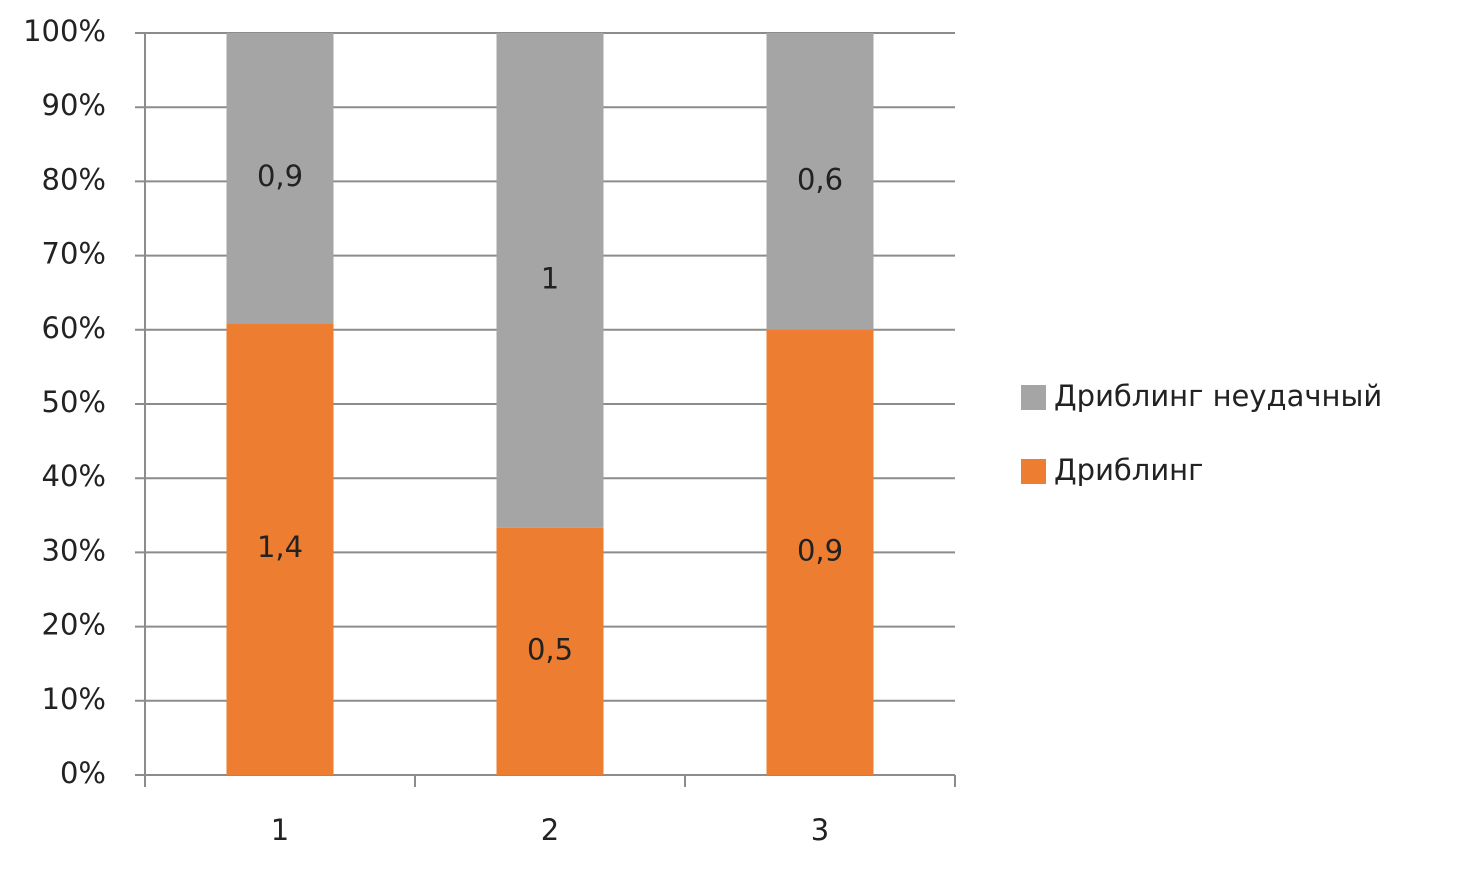  I want to click on legend-label: Дриблинг неудачный, so click(1218, 396).